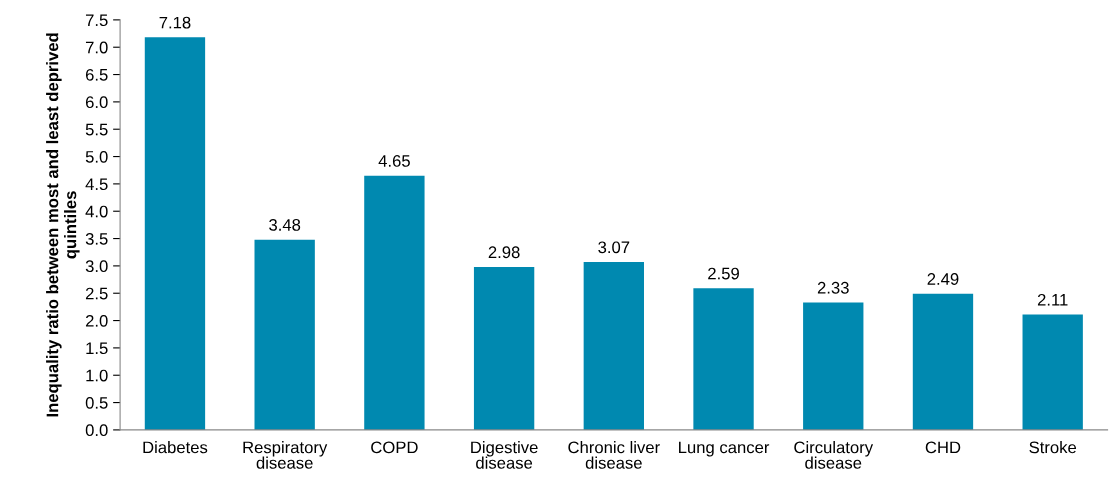 The width and height of the screenshot is (1112, 497). What do you see at coordinates (96, 266) in the screenshot?
I see `y-tick-label: 3.0` at bounding box center [96, 266].